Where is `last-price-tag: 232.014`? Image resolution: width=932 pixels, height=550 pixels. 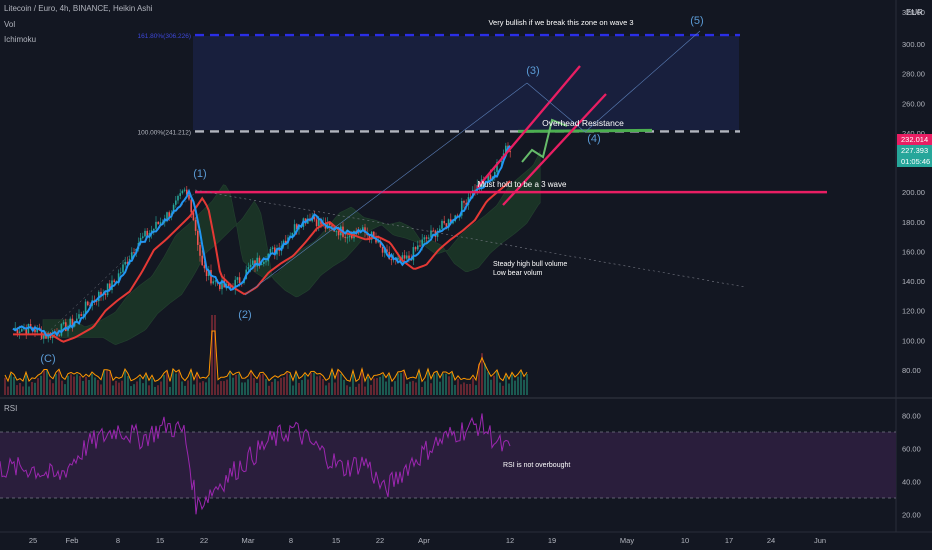 last-price-tag: 232.014 is located at coordinates (914, 139).